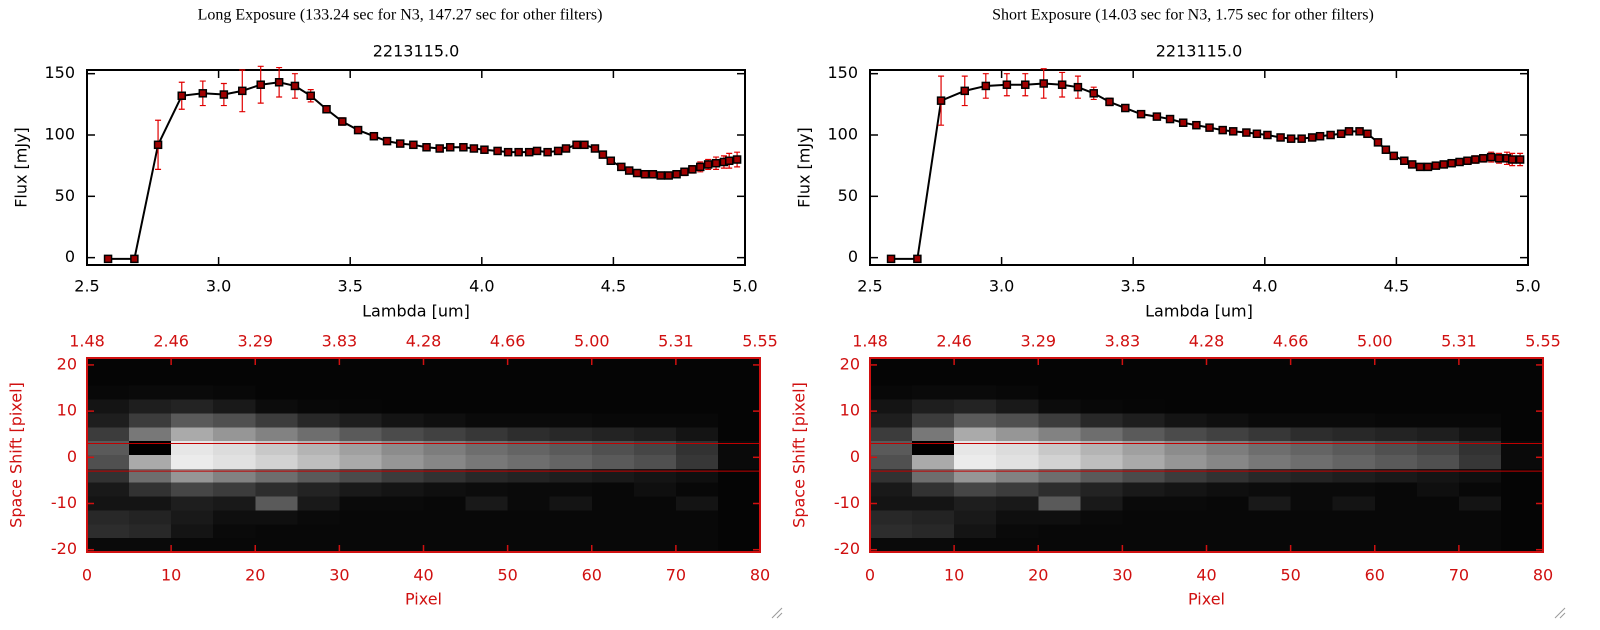 The width and height of the screenshot is (1600, 630). What do you see at coordinates (870, 575) in the screenshot?
I see `x-tick-label: 0` at bounding box center [870, 575].